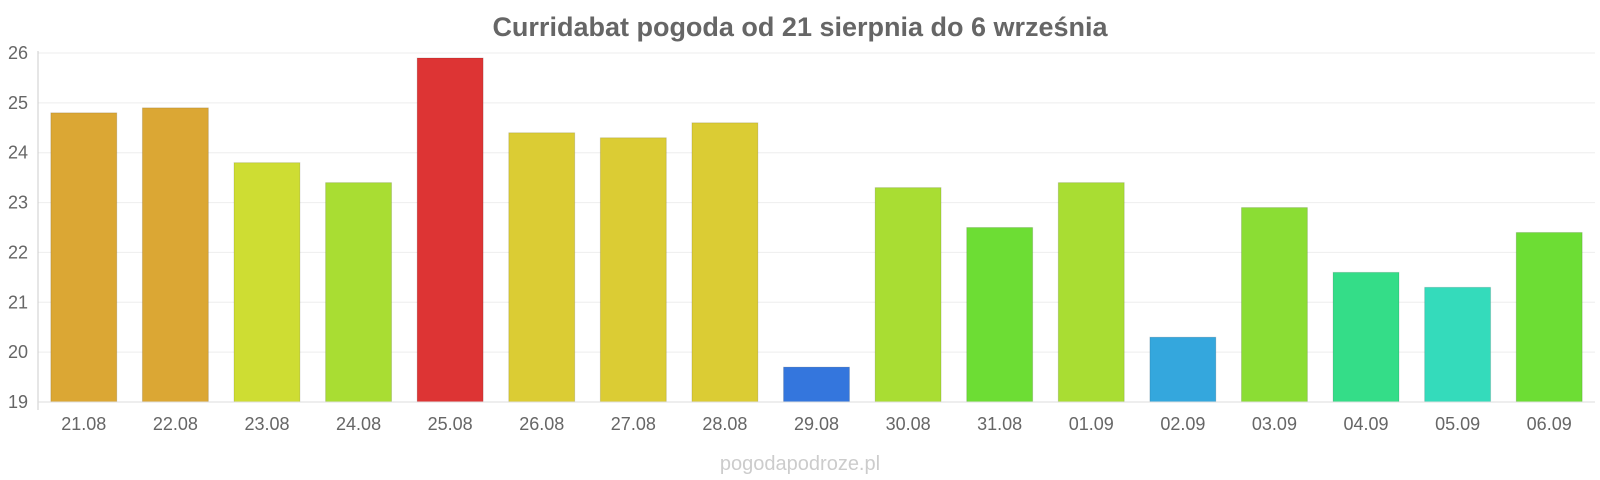 The height and width of the screenshot is (480, 1600). What do you see at coordinates (800, 464) in the screenshot?
I see `footer-watermark: pogodapodroze.pl` at bounding box center [800, 464].